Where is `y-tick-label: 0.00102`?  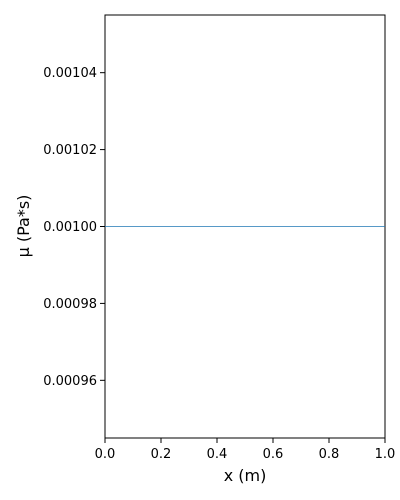 y-tick-label: 0.00102 is located at coordinates (70, 150).